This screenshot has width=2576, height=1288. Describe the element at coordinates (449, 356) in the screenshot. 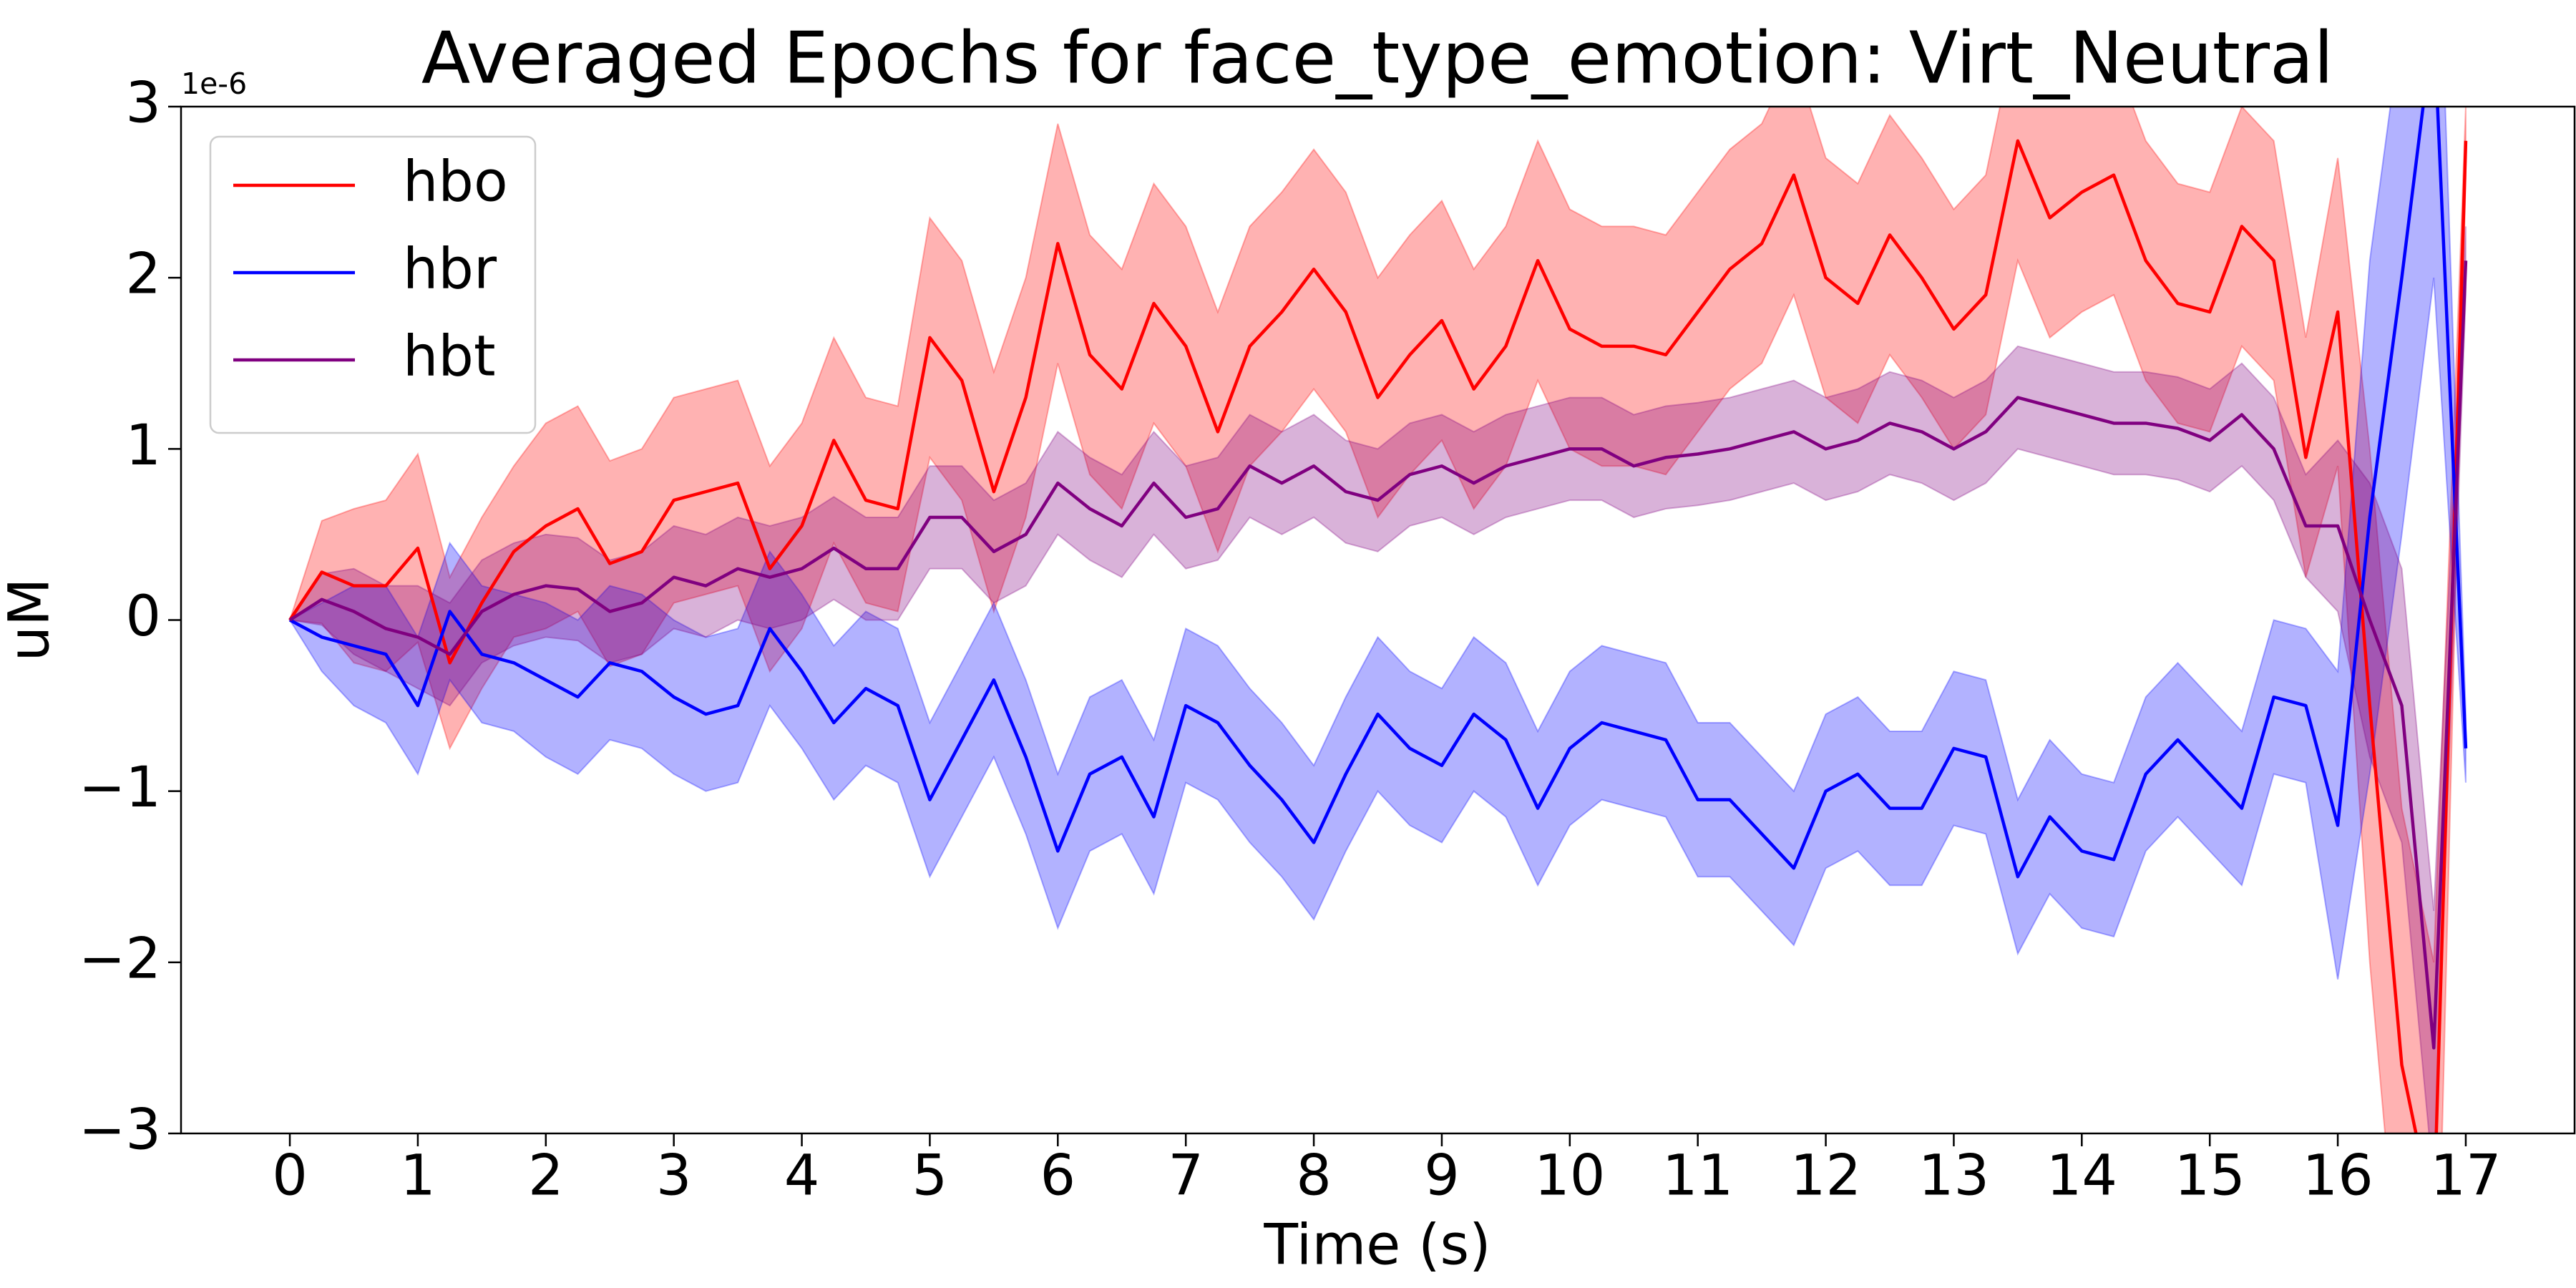

I see `legend-label: hbt` at that location.